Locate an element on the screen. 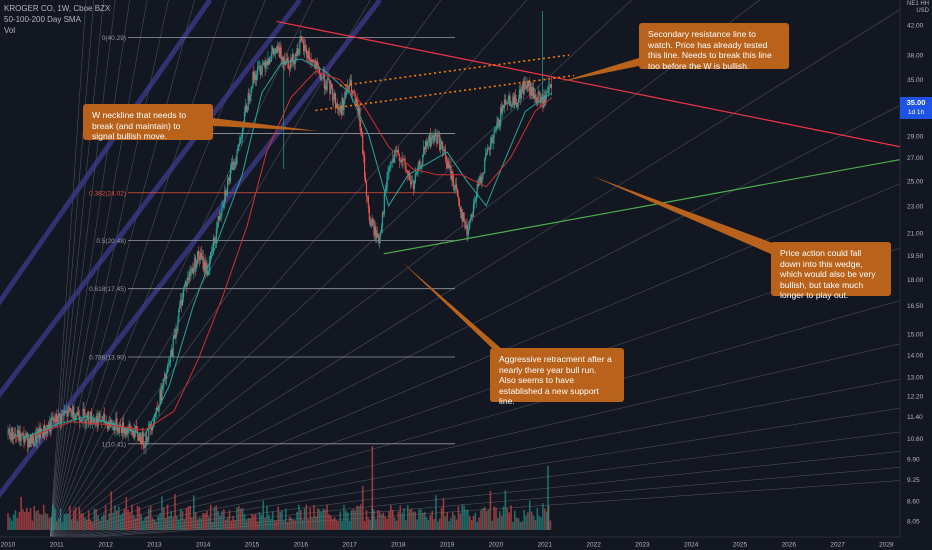  price-tick-label: 8.60 is located at coordinates (913, 502).